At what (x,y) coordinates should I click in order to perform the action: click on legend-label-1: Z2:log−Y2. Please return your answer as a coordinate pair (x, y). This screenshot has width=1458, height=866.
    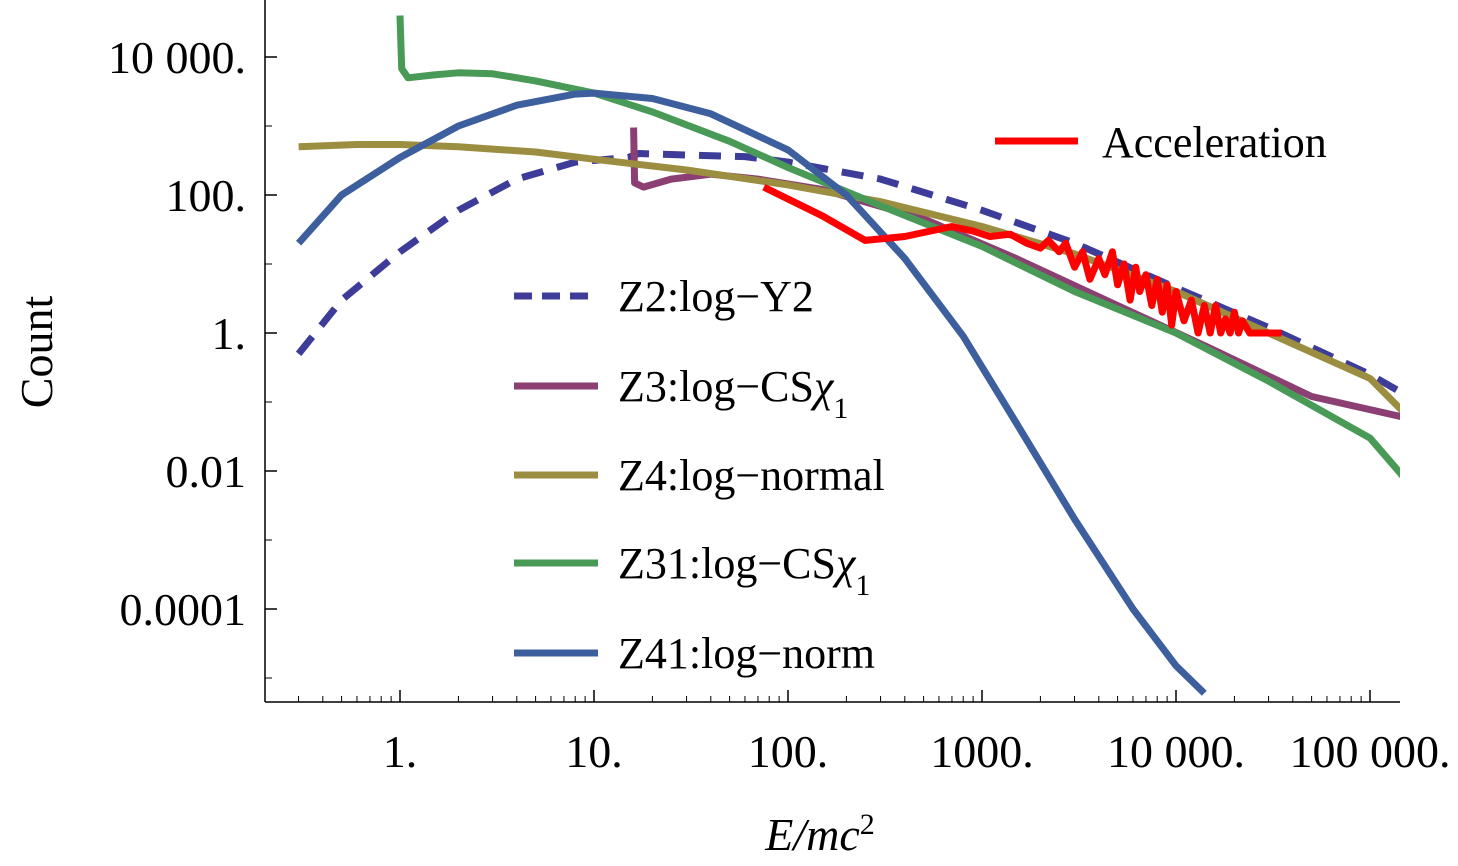
    Looking at the image, I should click on (716, 296).